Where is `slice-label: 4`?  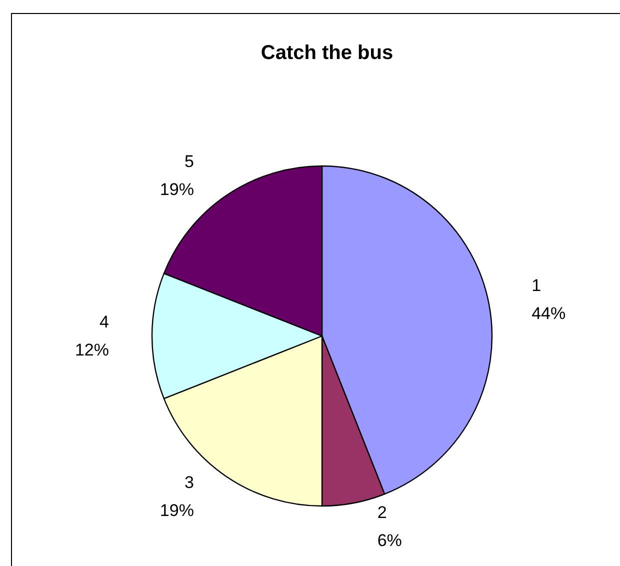
slice-label: 4 is located at coordinates (104, 322).